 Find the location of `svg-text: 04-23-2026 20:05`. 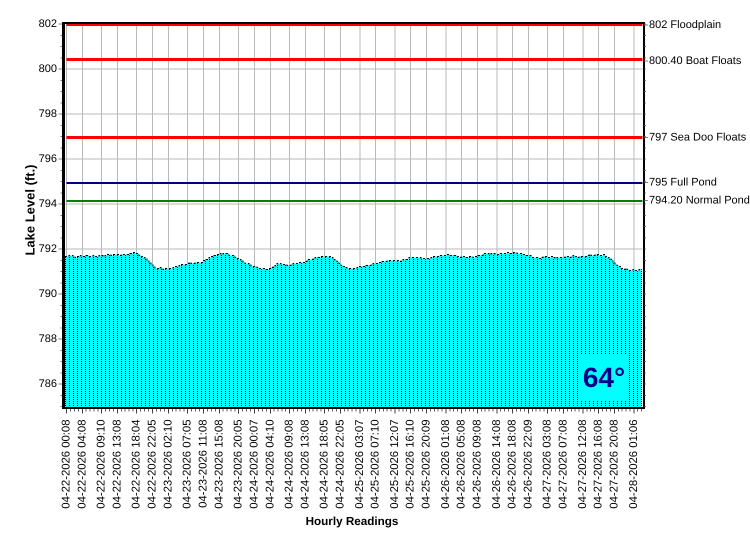

svg-text: 04-23-2026 20:05 is located at coordinates (239, 464).